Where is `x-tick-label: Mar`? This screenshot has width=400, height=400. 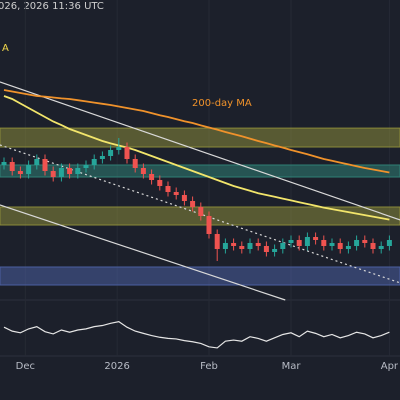
x-tick-label: Mar is located at coordinates (292, 366).